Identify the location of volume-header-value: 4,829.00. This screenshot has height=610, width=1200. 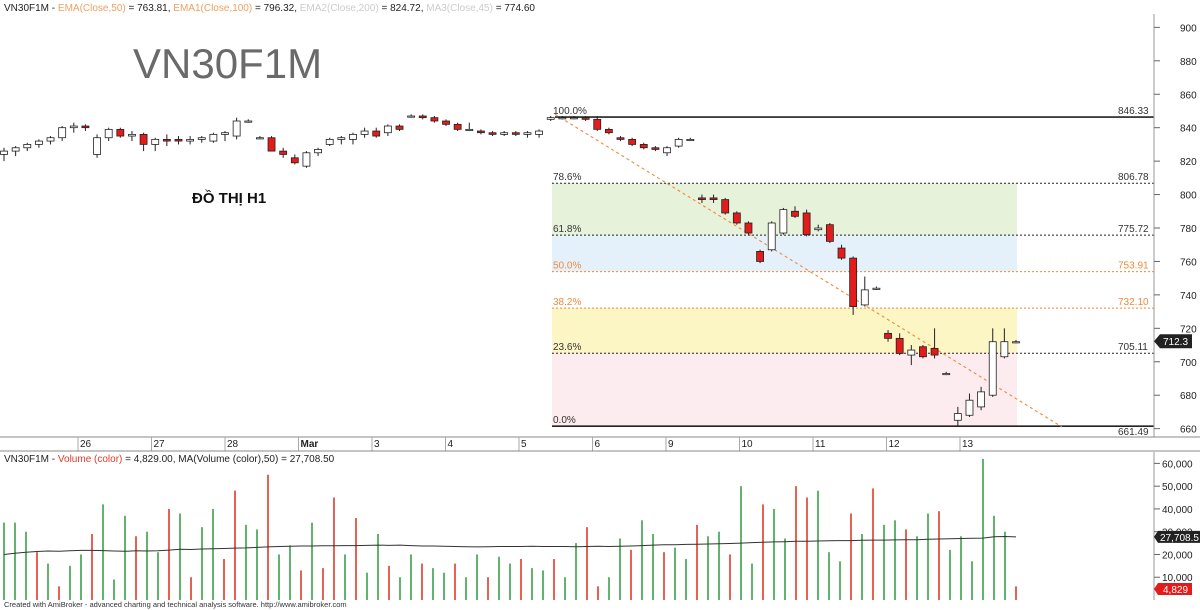
(153, 459).